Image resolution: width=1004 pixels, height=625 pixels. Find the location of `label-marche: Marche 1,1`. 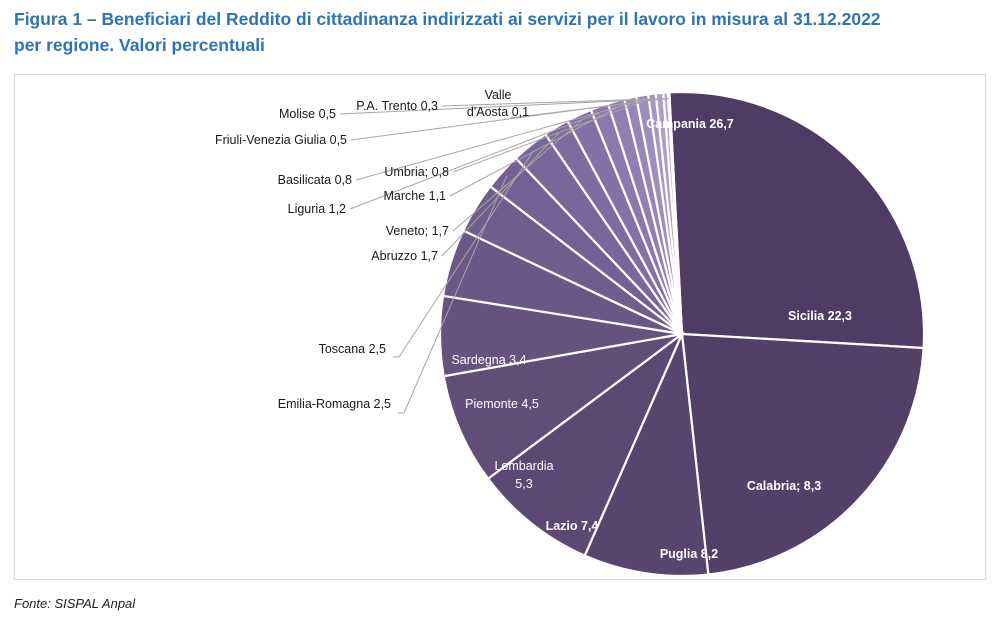

label-marche: Marche 1,1 is located at coordinates (414, 196).